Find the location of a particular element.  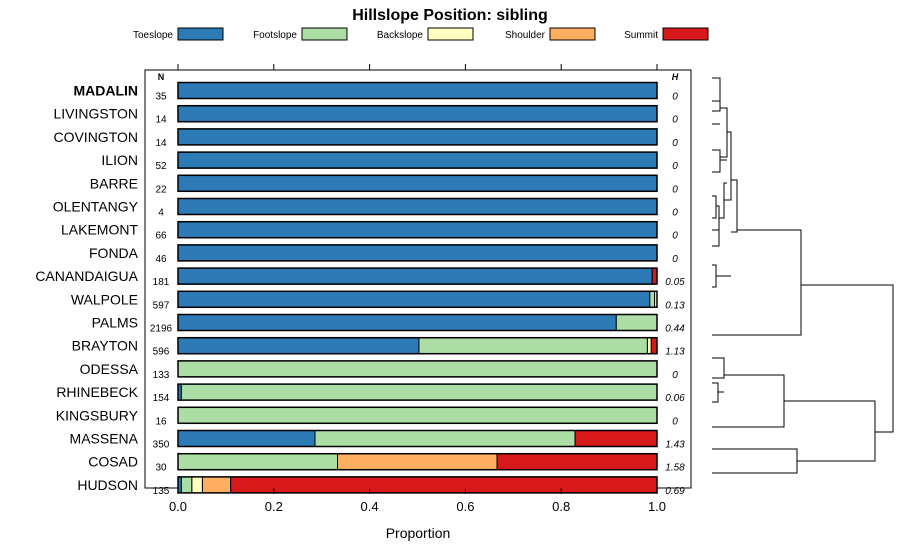

bar-row: COVINGTON 14 0 is located at coordinates (365, 138).